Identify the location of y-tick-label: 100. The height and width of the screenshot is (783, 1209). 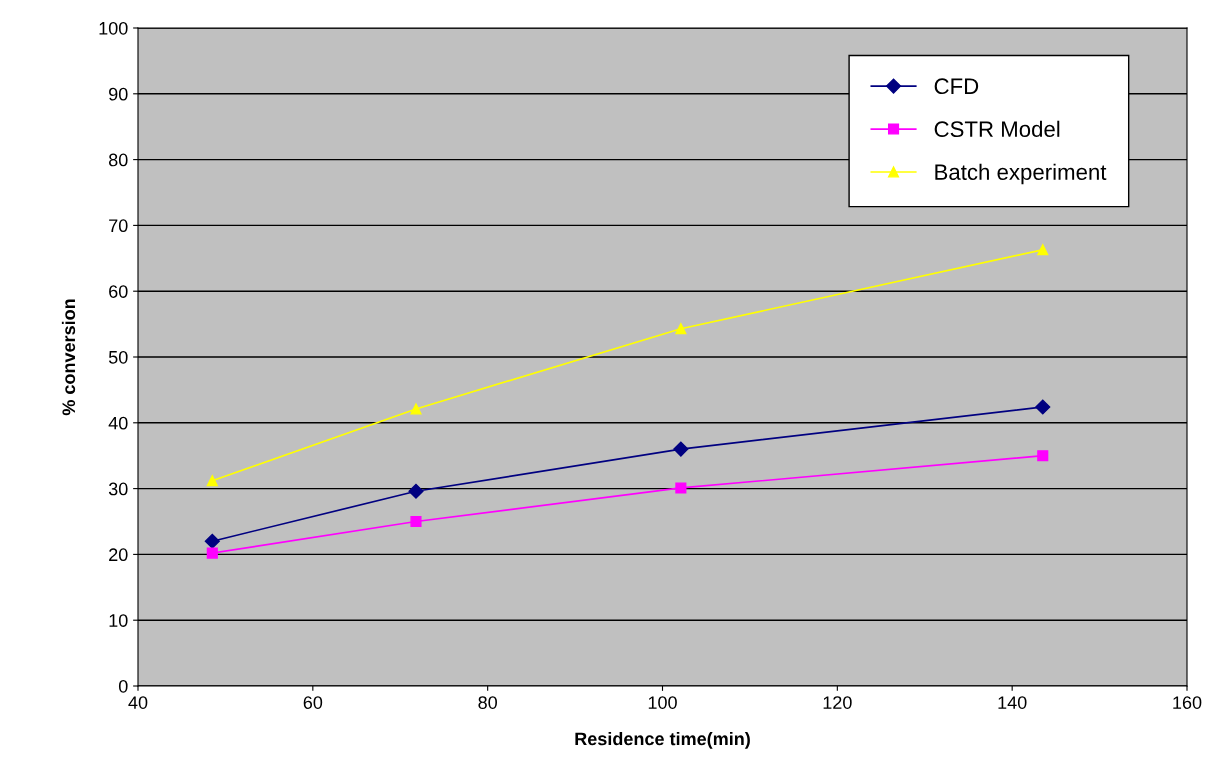
(113, 28).